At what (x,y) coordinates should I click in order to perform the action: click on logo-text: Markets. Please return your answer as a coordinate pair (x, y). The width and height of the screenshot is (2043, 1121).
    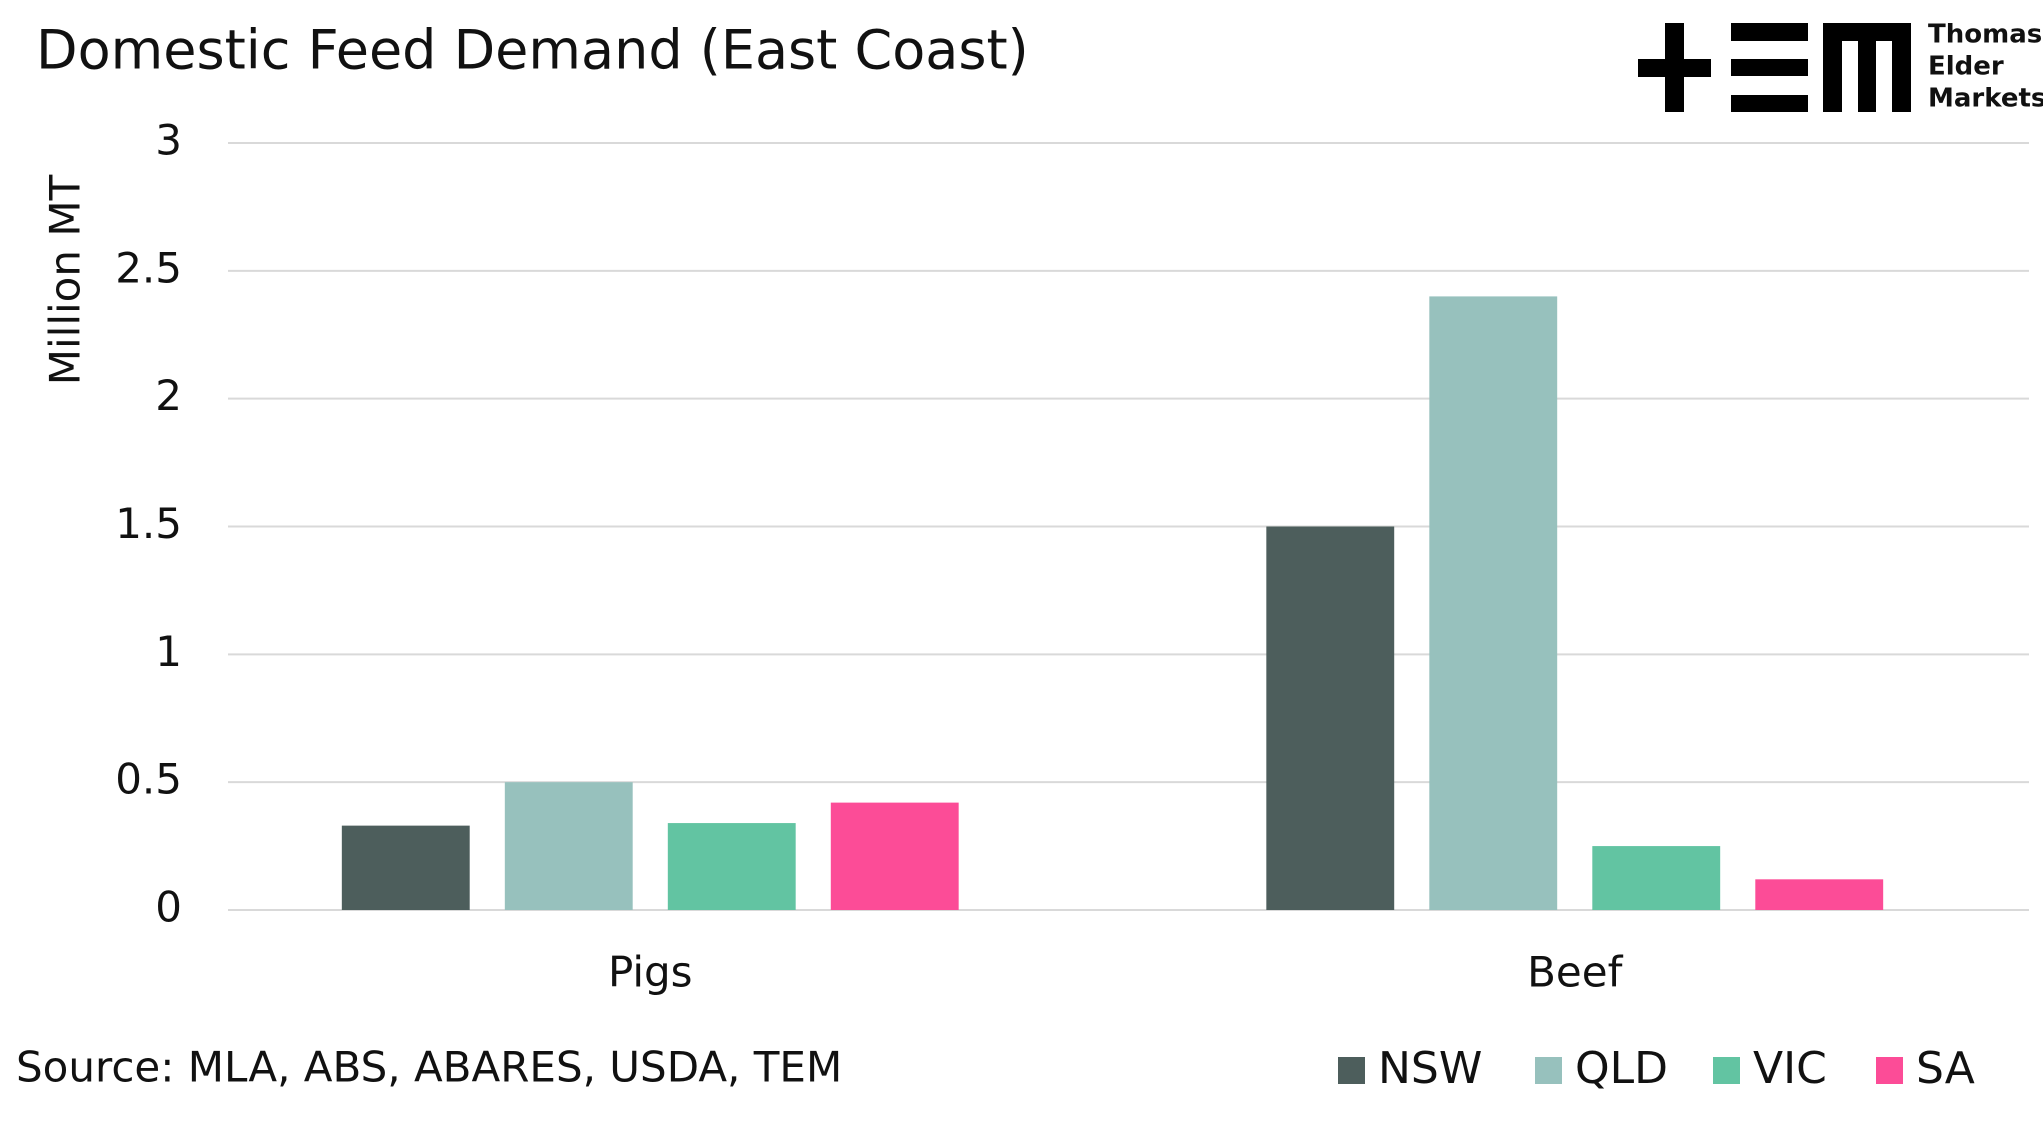
    Looking at the image, I should click on (1985, 99).